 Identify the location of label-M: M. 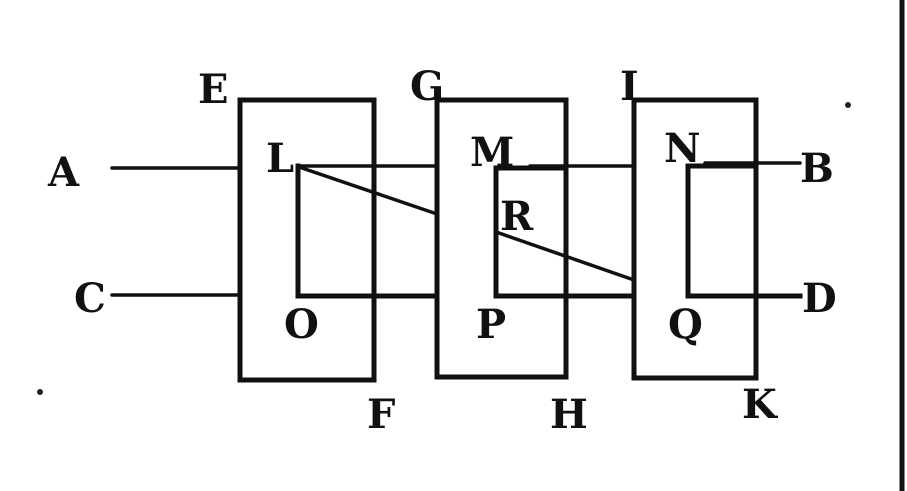
(492, 152).